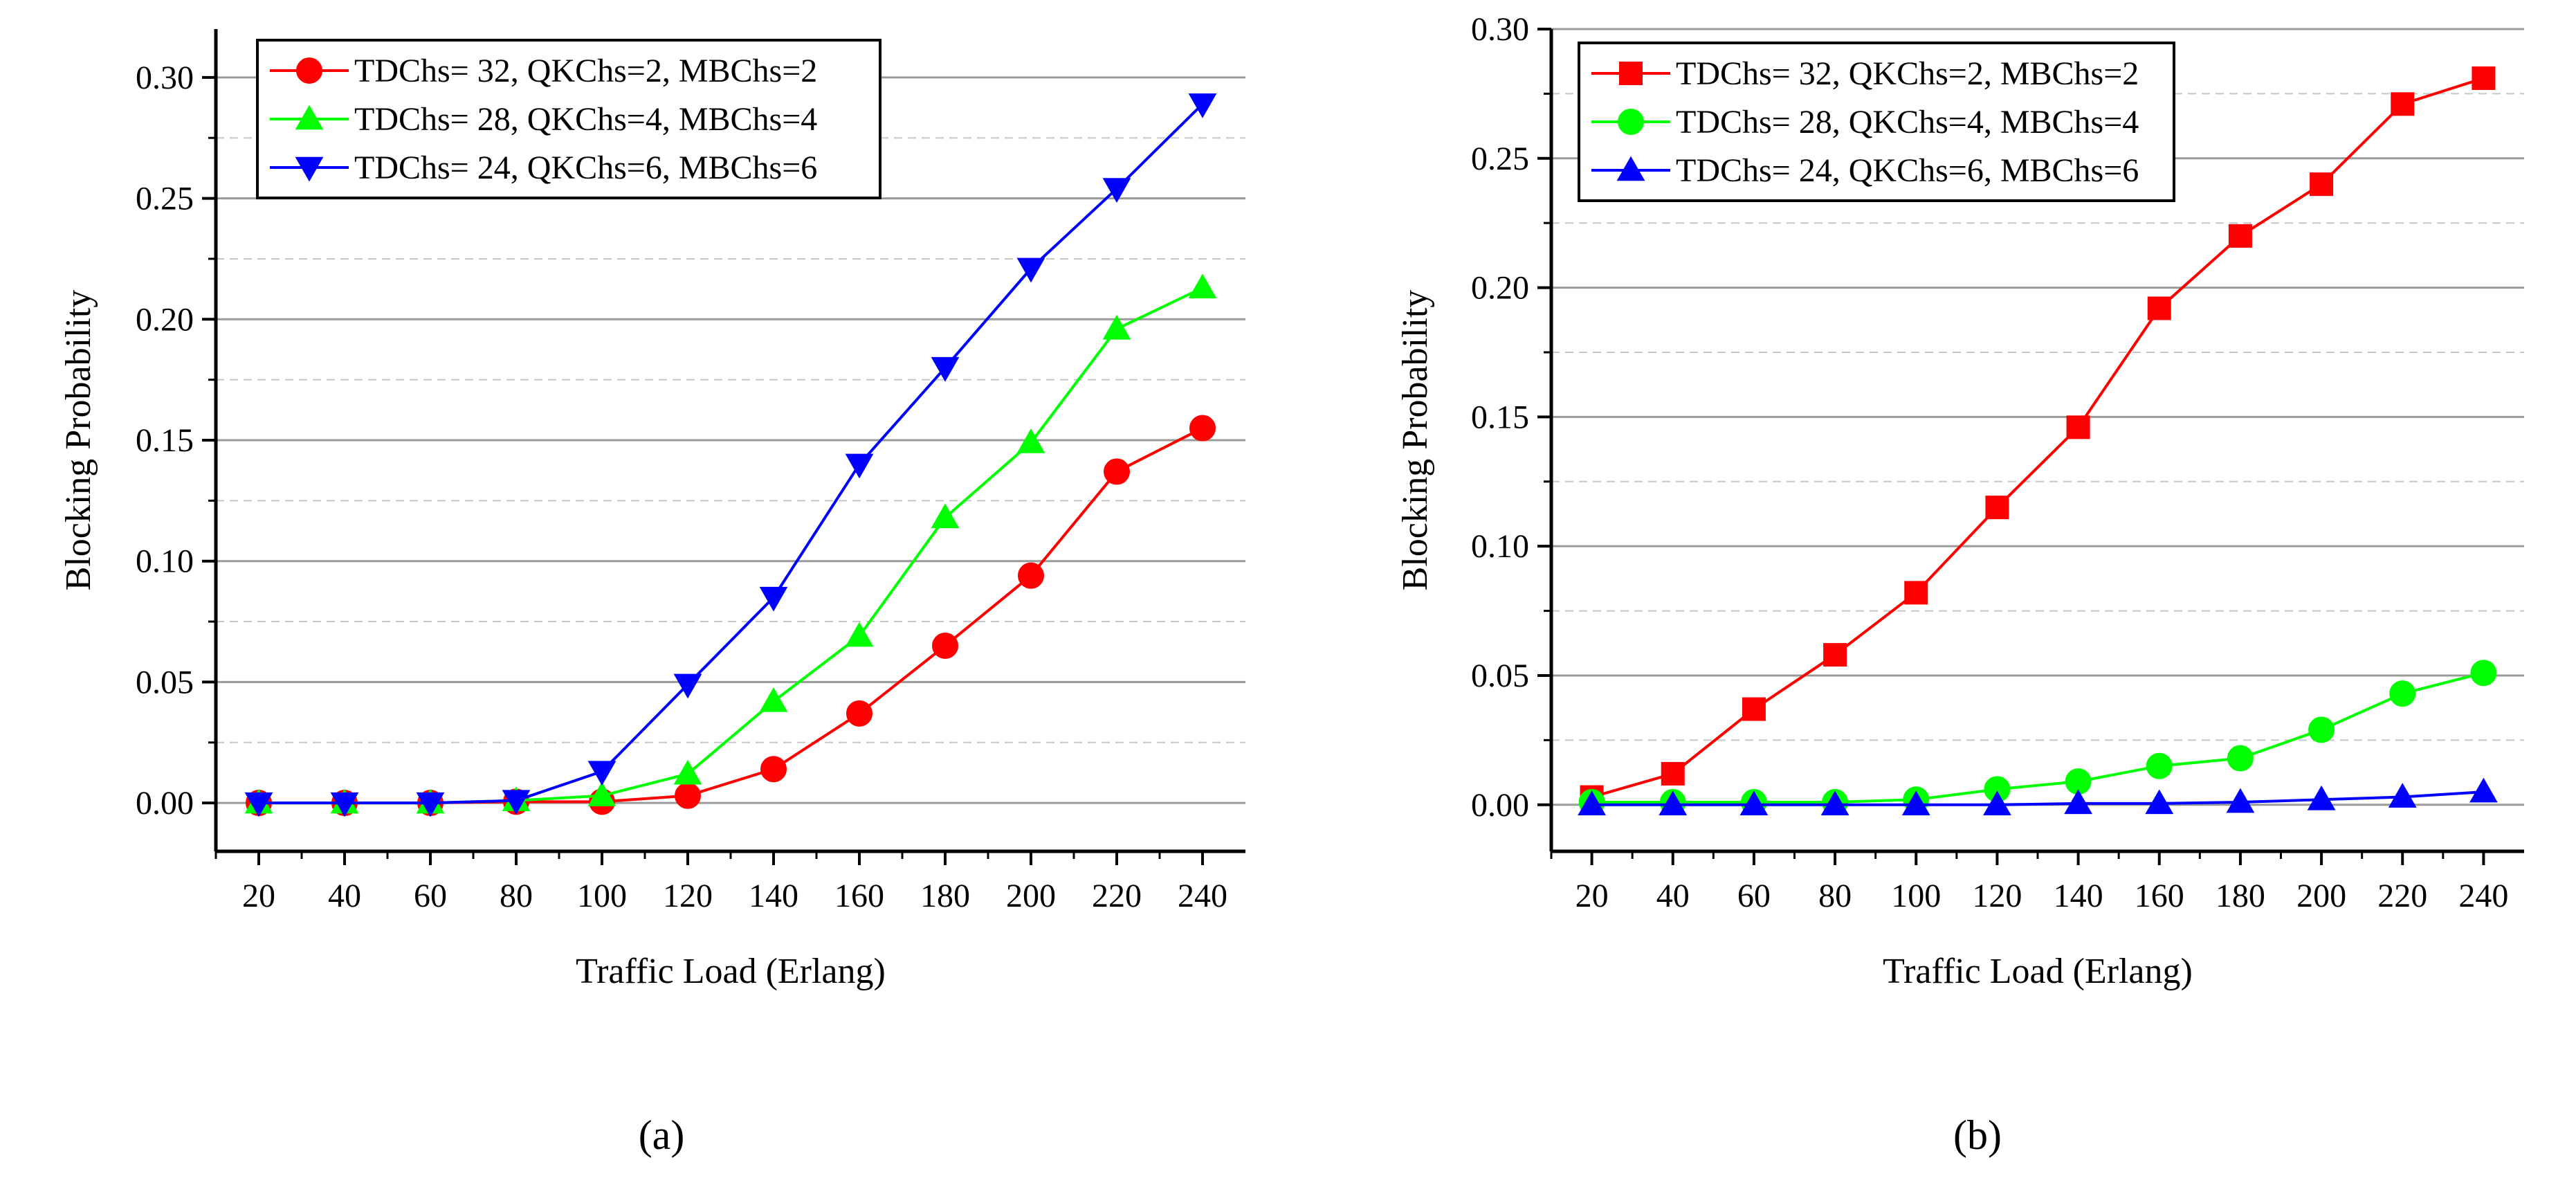 The height and width of the screenshot is (1196, 2576). What do you see at coordinates (1916, 896) in the screenshot?
I see `x-tick-label: 100` at bounding box center [1916, 896].